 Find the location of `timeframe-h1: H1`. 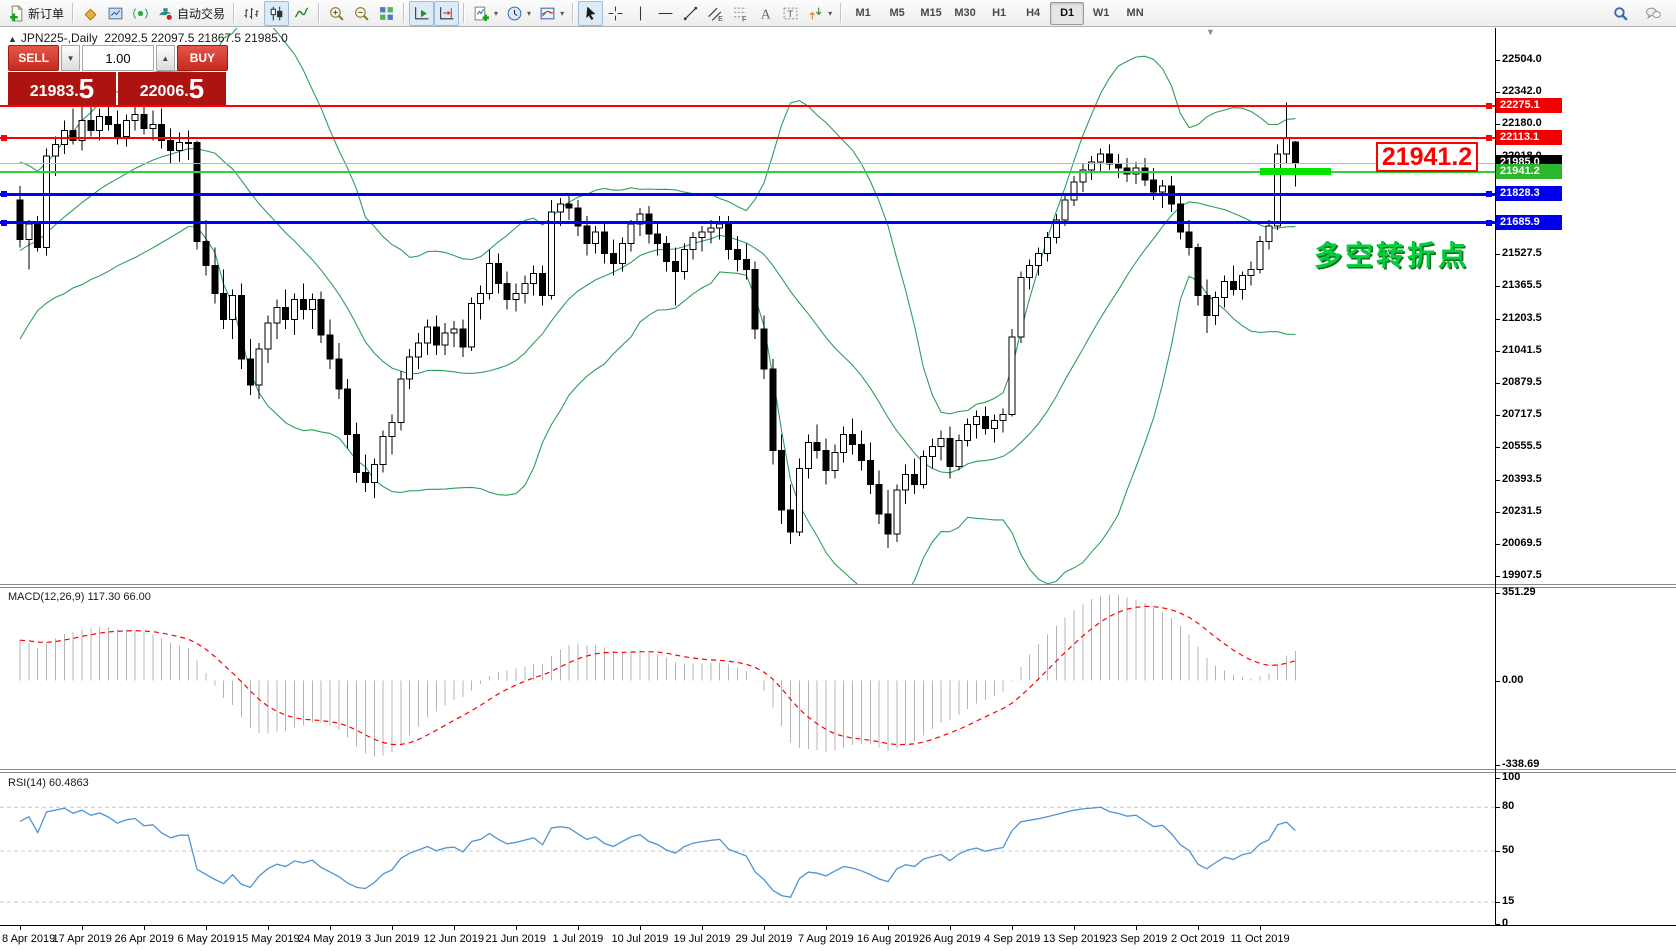

timeframe-h1: H1 is located at coordinates (999, 13).